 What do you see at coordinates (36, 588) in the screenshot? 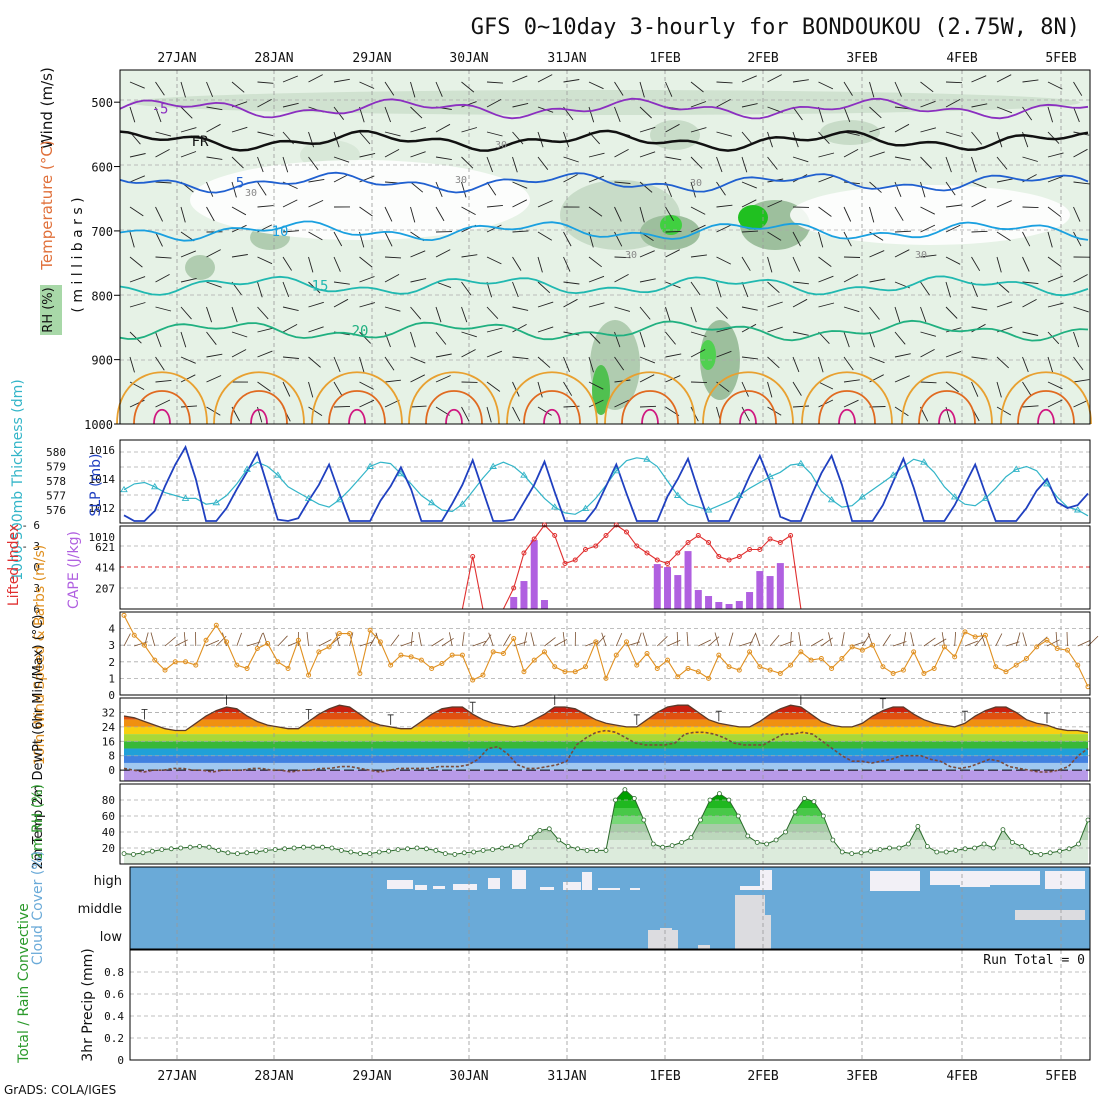
I see `li-tick-label: 3` at bounding box center [36, 588].